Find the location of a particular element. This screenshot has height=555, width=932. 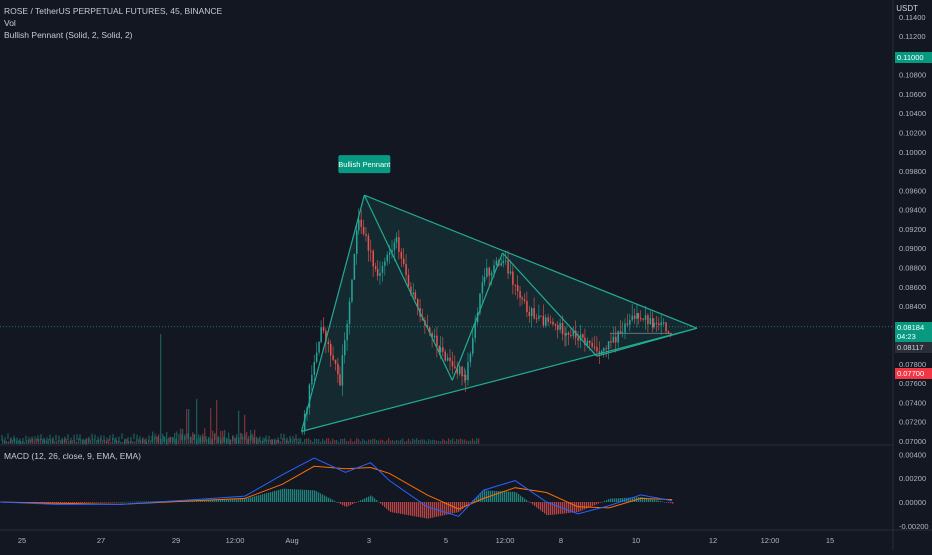

time-tick-label: 12:00 is located at coordinates (235, 540).